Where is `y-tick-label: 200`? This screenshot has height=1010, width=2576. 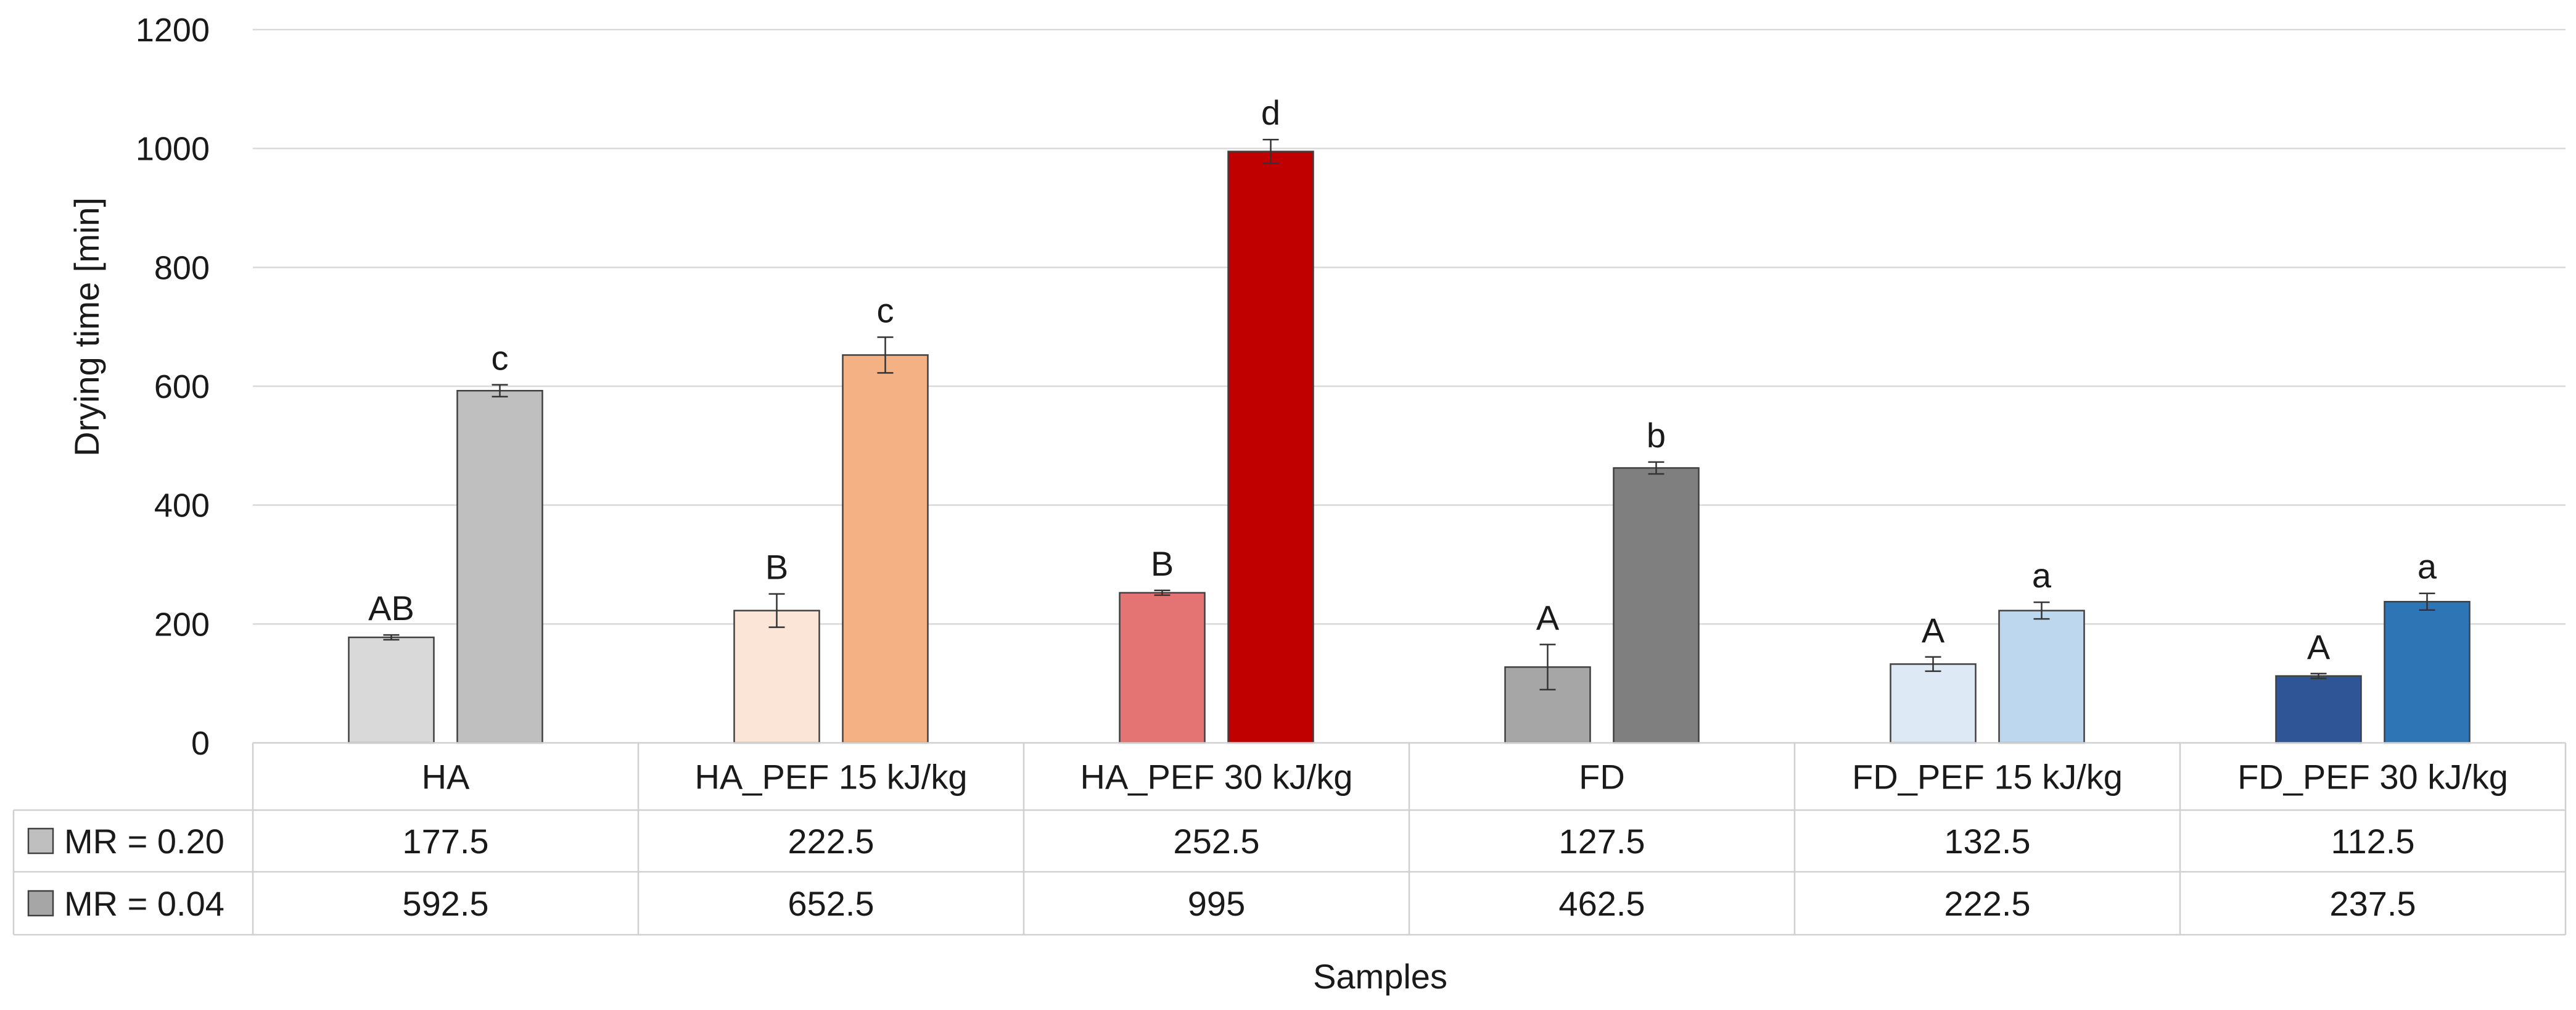 y-tick-label: 200 is located at coordinates (182, 625).